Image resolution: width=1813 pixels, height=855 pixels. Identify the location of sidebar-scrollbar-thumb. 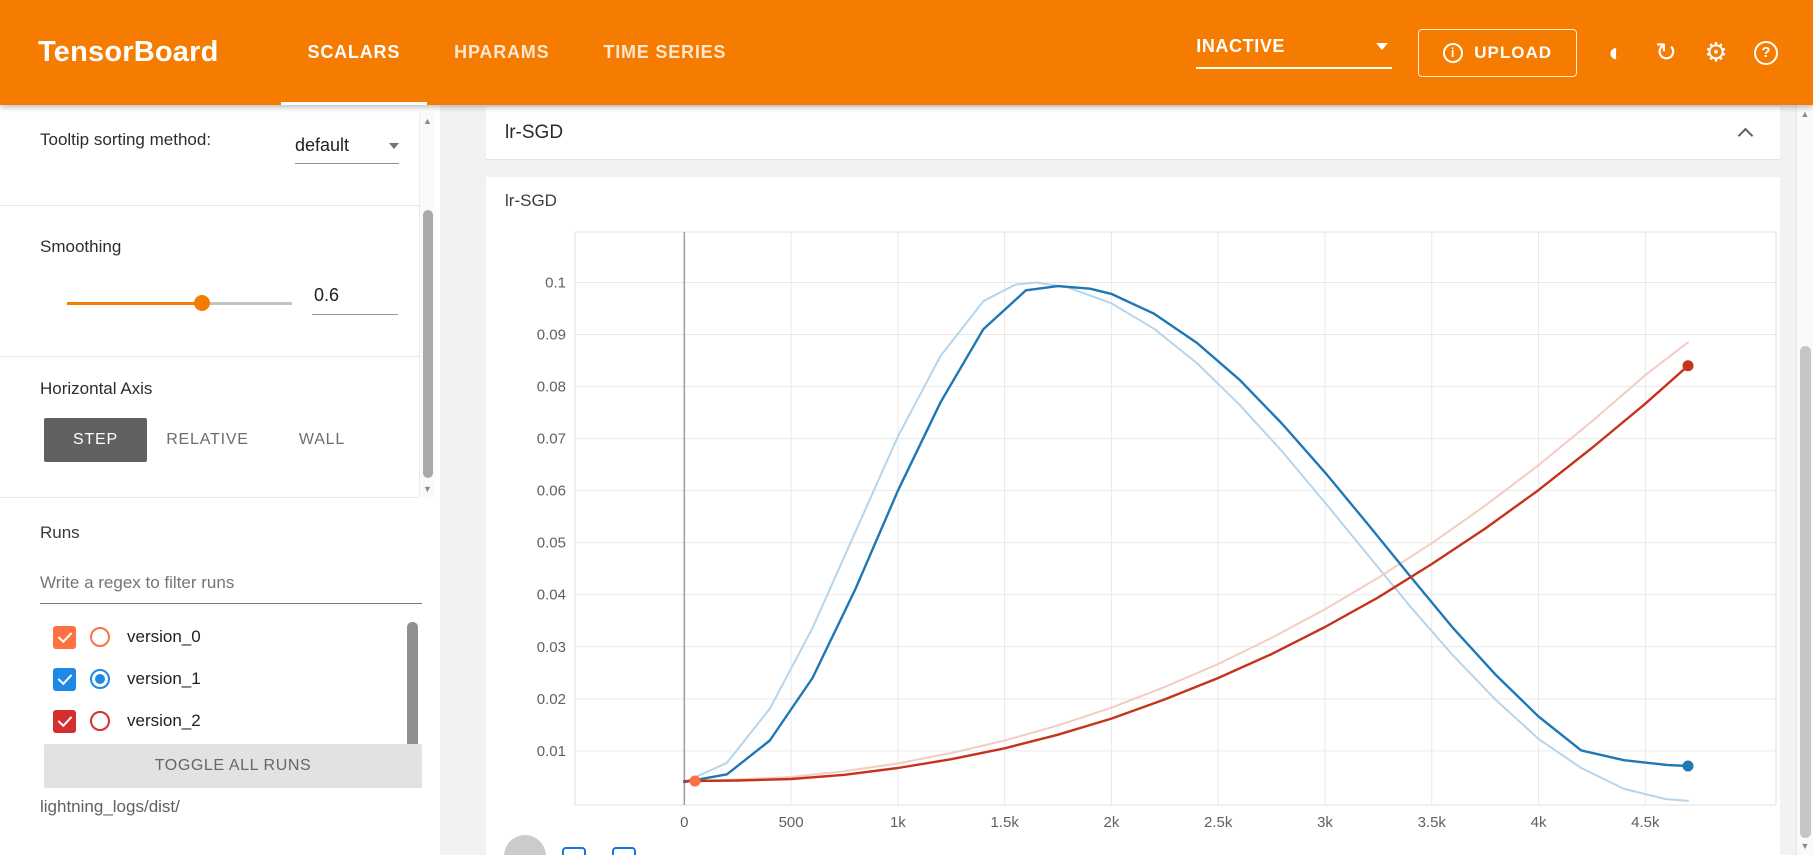
(428, 344).